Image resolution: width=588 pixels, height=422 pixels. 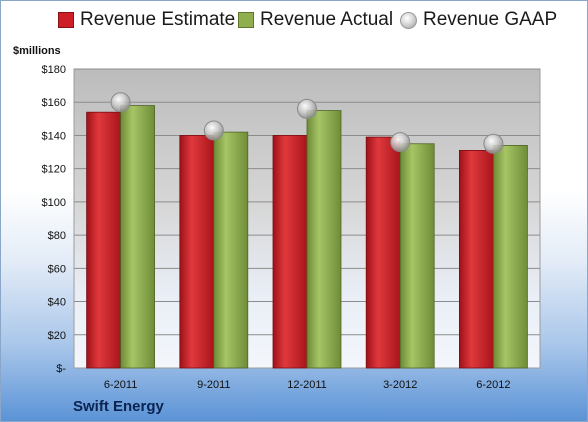 I want to click on y-tick-label: $40, so click(x=57, y=303).